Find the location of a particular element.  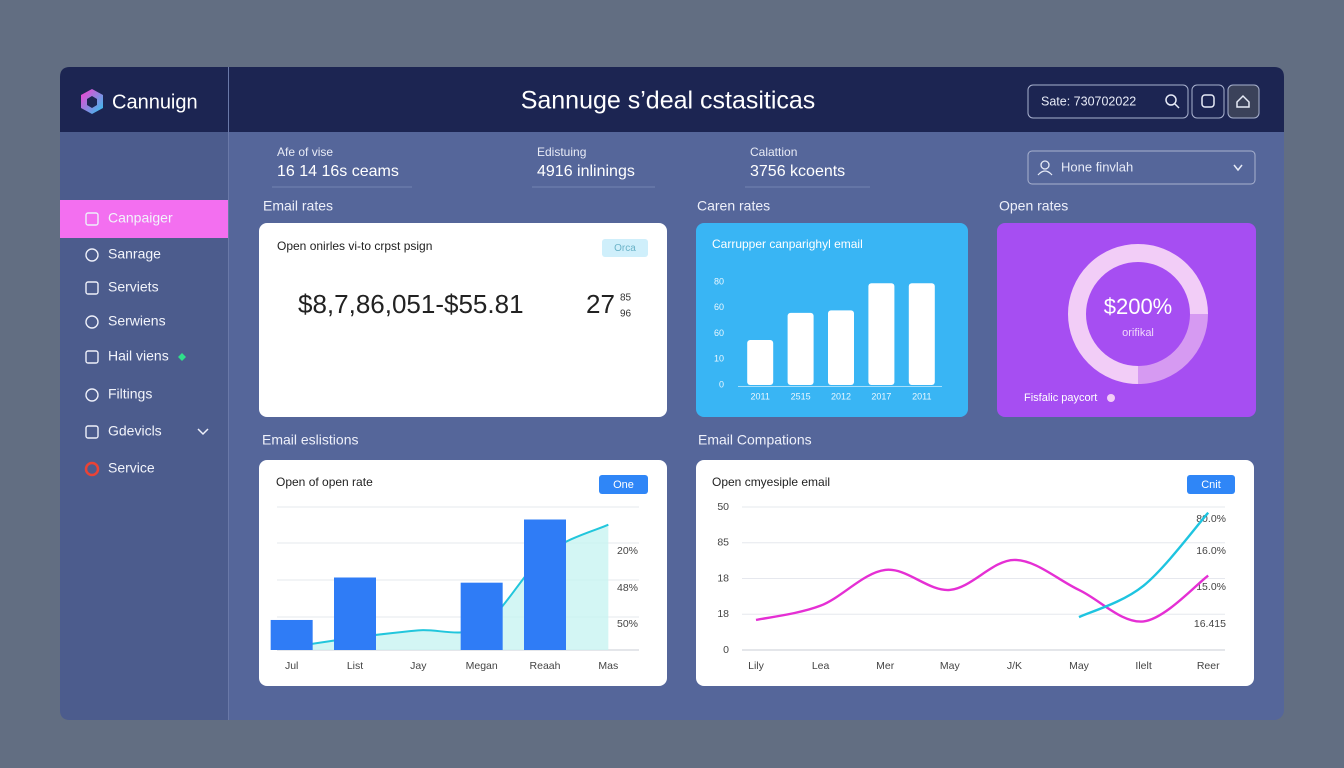

menu-label: Filtings is located at coordinates (130, 394).